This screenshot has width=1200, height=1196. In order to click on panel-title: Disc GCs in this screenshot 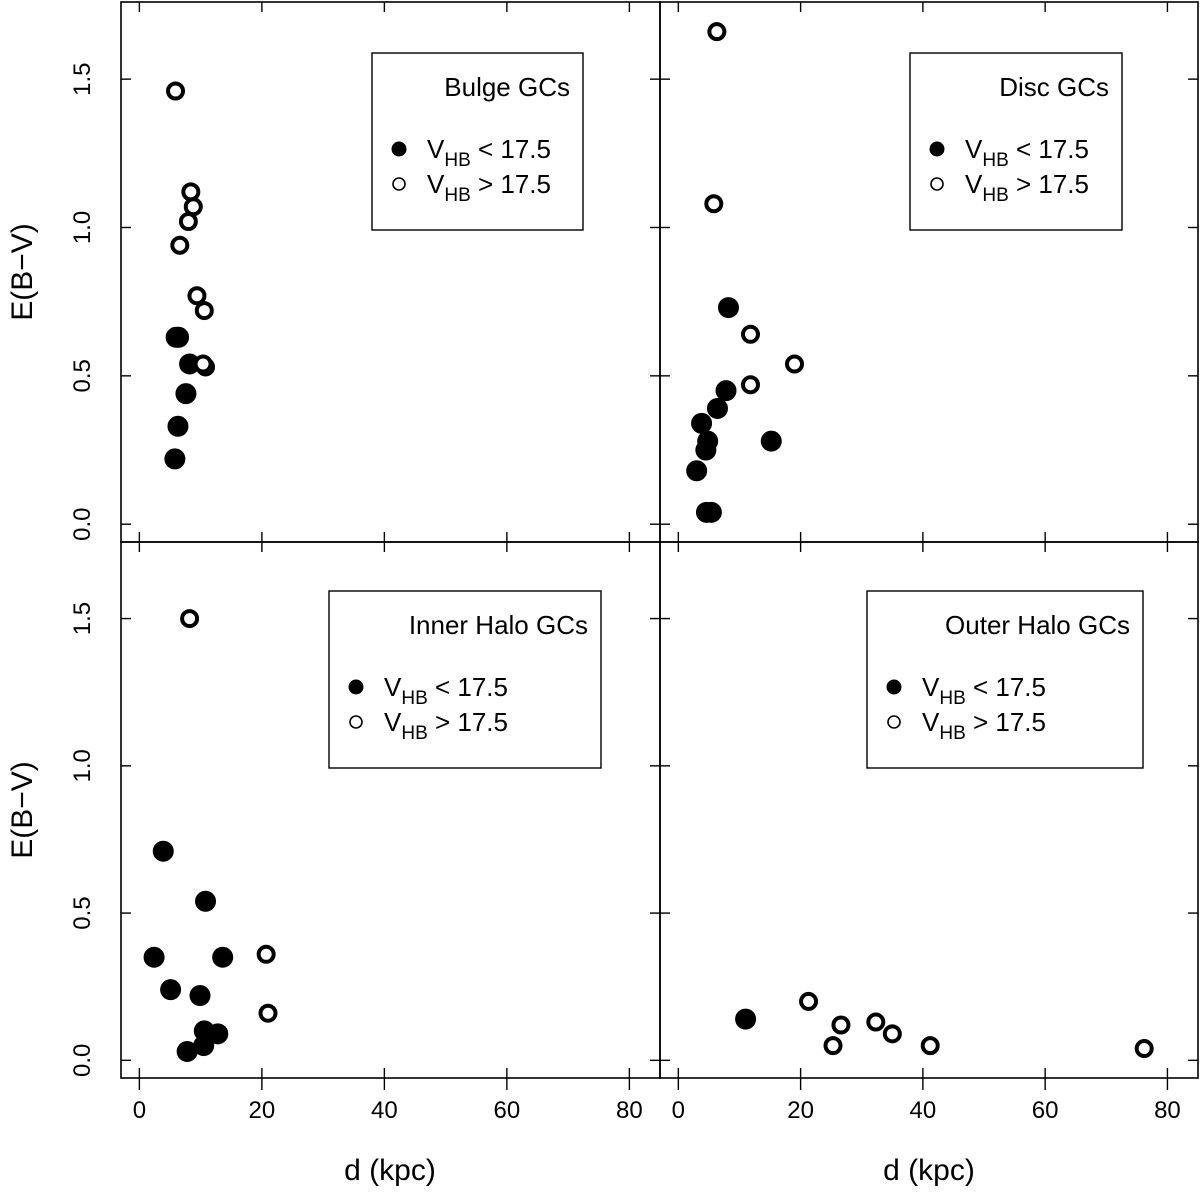, I will do `click(1054, 87)`.